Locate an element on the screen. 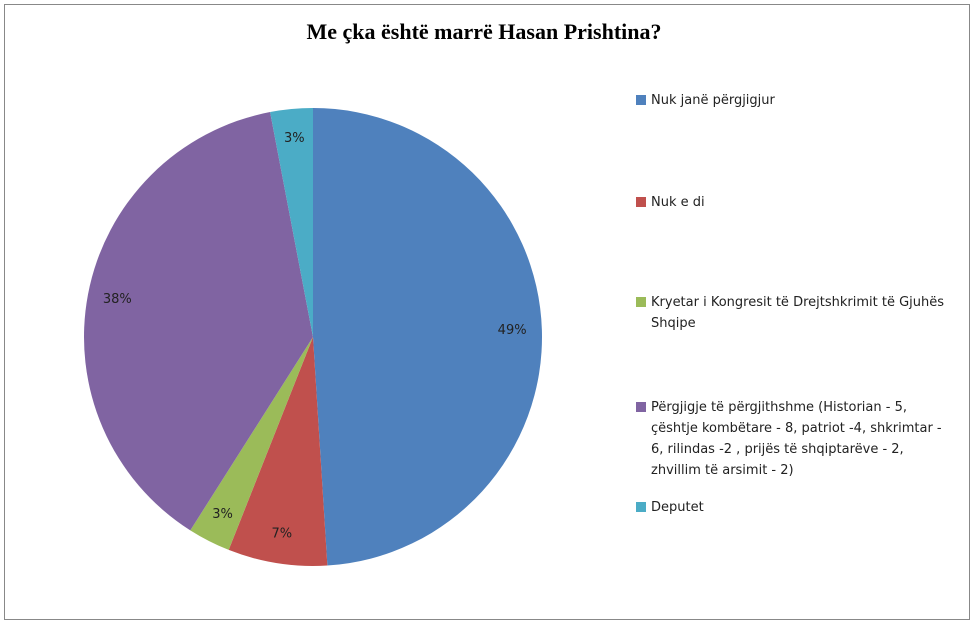 This screenshot has width=980, height=628. legend-item: Deputet is located at coordinates (796, 507).